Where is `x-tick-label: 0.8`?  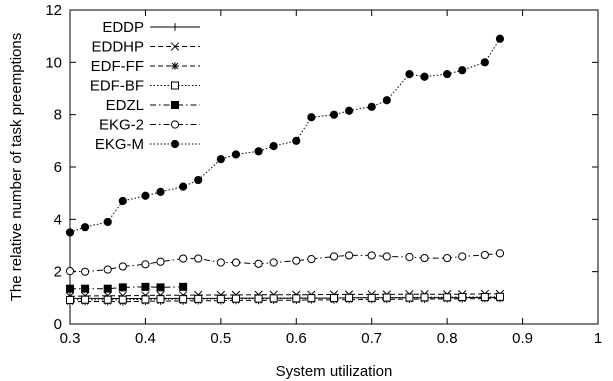 x-tick-label: 0.8 is located at coordinates (447, 338).